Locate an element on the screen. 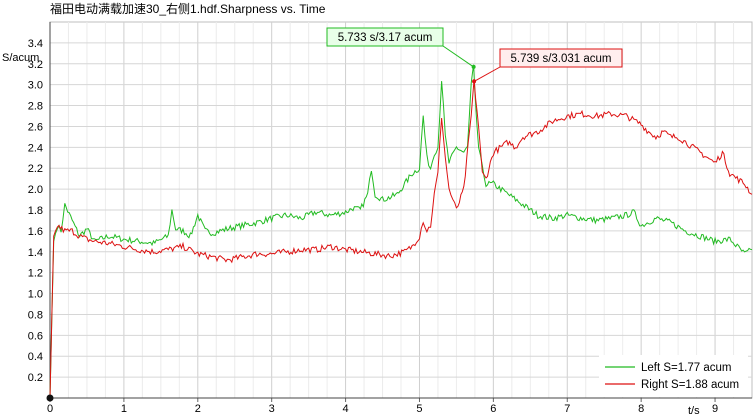  annotation-label: 5.733 s/3.17 acum is located at coordinates (385, 38).